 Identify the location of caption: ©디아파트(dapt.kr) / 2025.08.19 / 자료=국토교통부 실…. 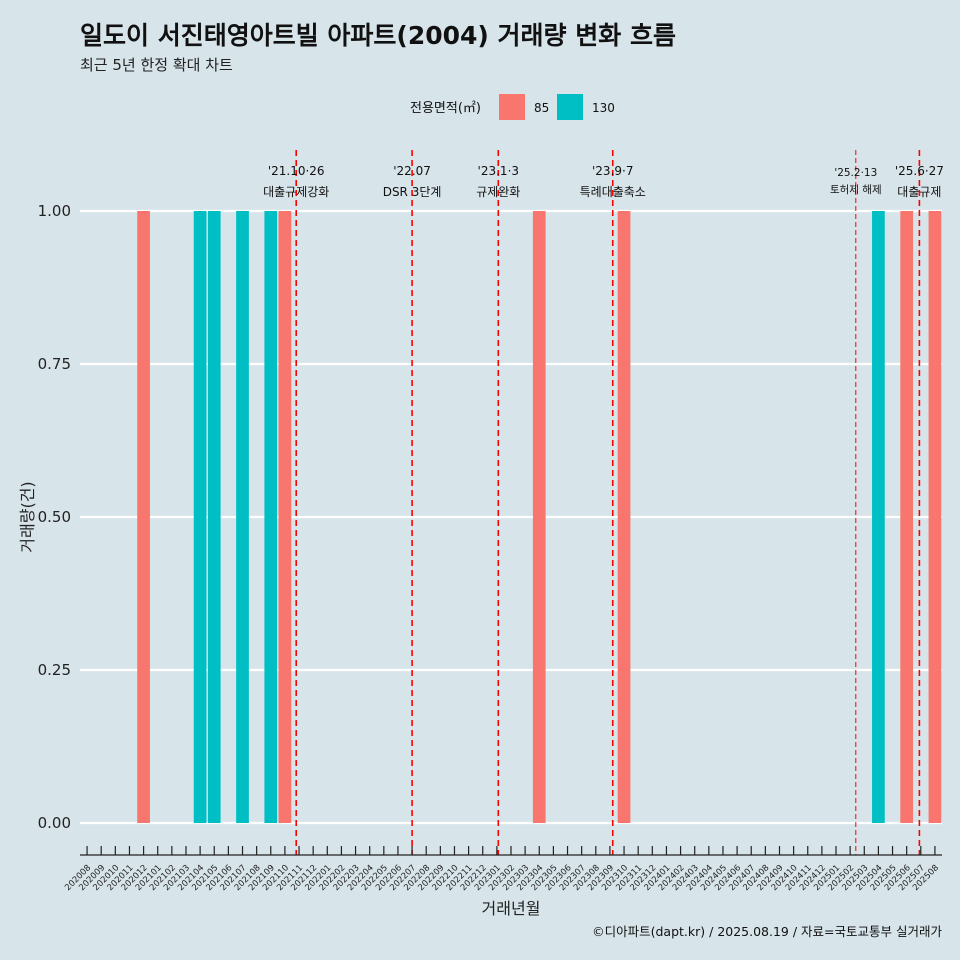
(767, 931).